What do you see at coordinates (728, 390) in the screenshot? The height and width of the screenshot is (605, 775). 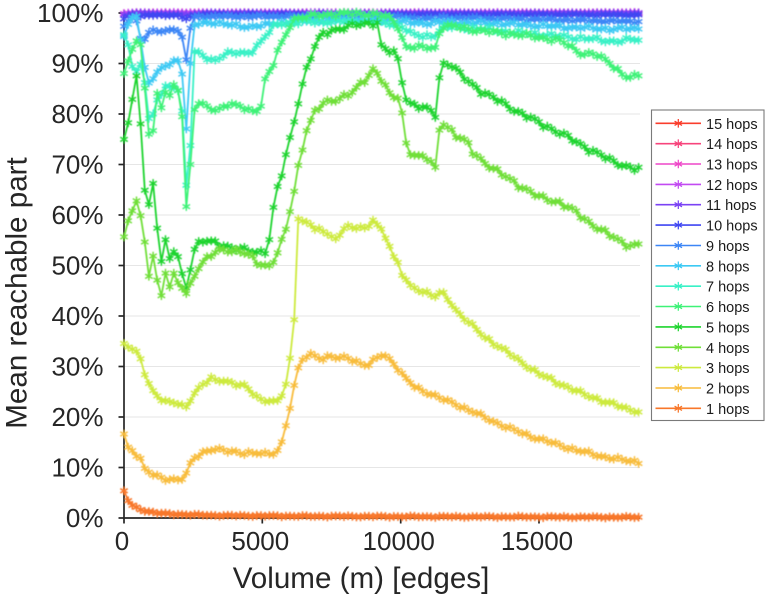 I see `svg-text: 2 hops` at bounding box center [728, 390].